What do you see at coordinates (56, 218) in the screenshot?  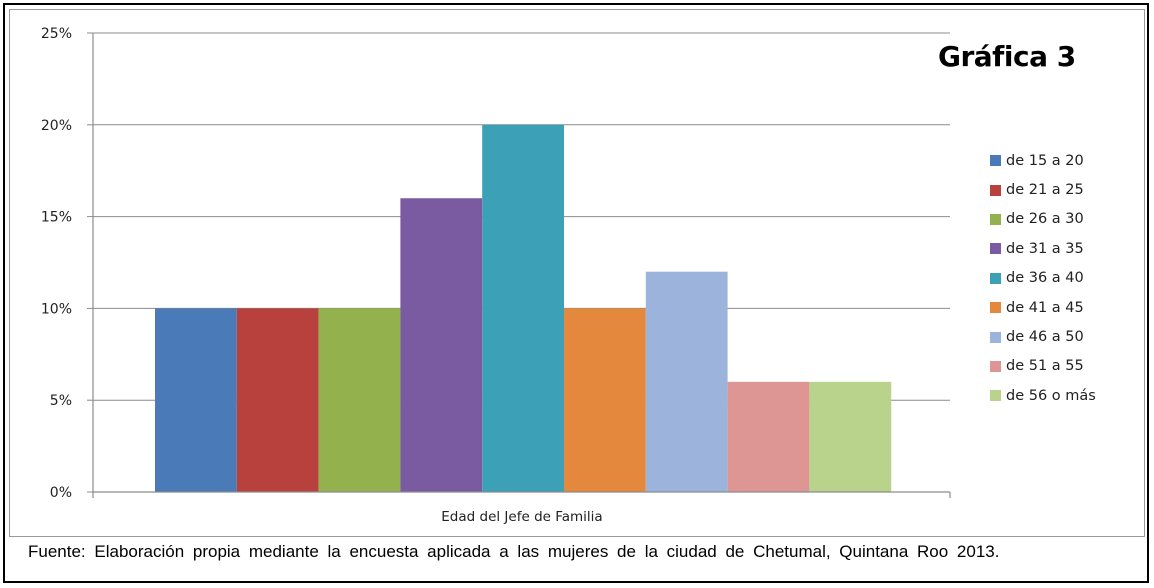 I see `y-tick-label: 15%` at bounding box center [56, 218].